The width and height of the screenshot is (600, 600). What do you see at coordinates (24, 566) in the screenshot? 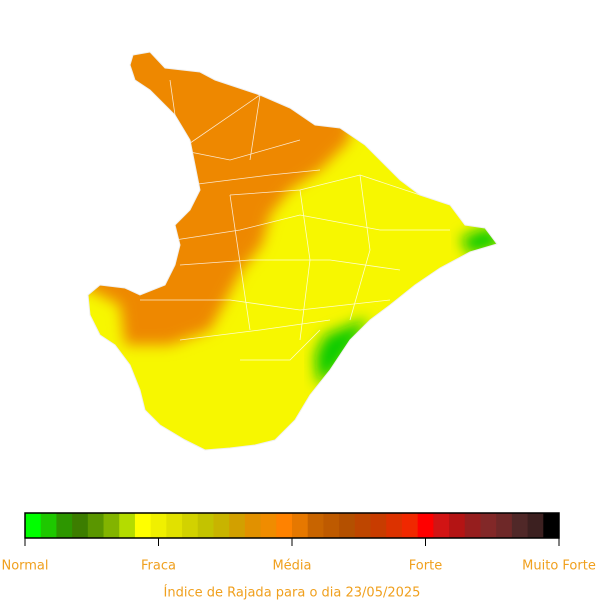
I see `legend-label: Normal` at bounding box center [24, 566].